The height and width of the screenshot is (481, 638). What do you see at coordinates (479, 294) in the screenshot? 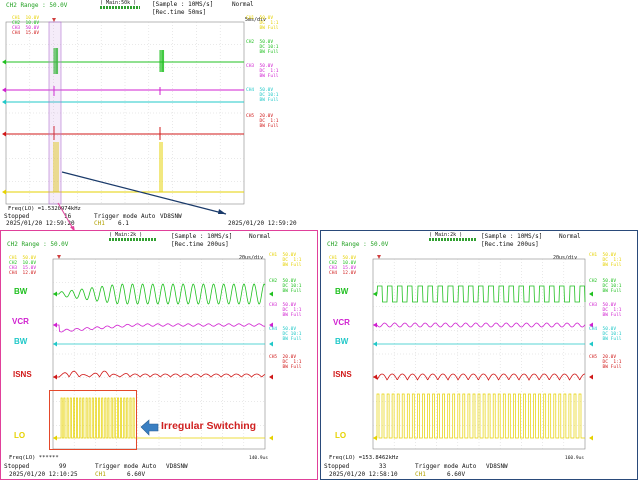
I see `trace-bw` at bounding box center [479, 294].